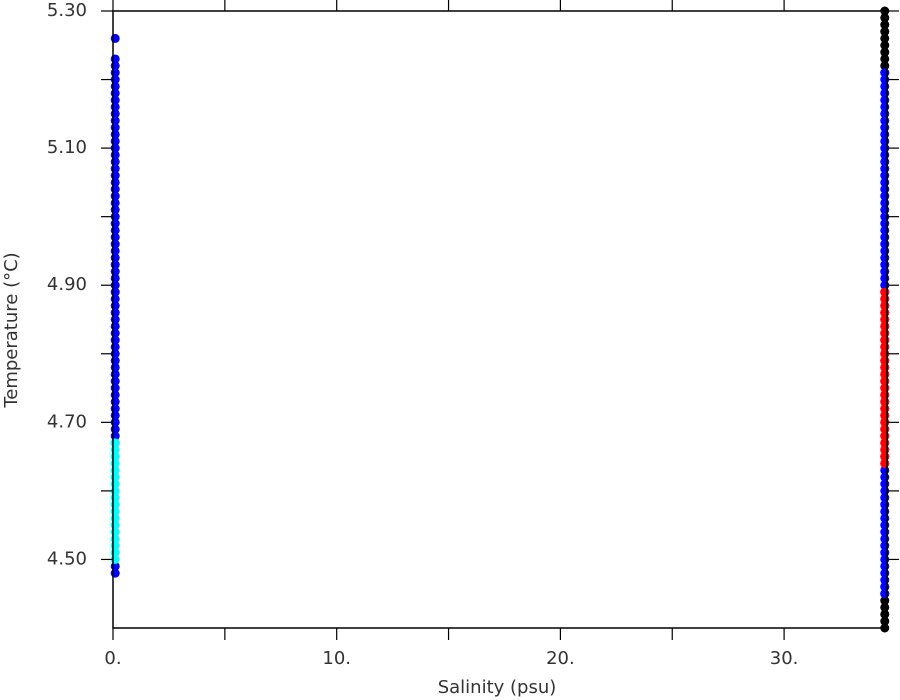 The image size is (900, 700). What do you see at coordinates (497, 687) in the screenshot?
I see `x-axis-label: Salinity (psu)` at bounding box center [497, 687].